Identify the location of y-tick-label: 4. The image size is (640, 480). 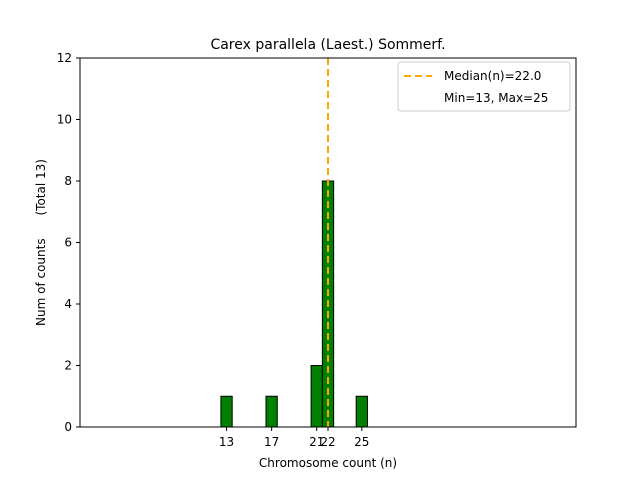
(68, 304).